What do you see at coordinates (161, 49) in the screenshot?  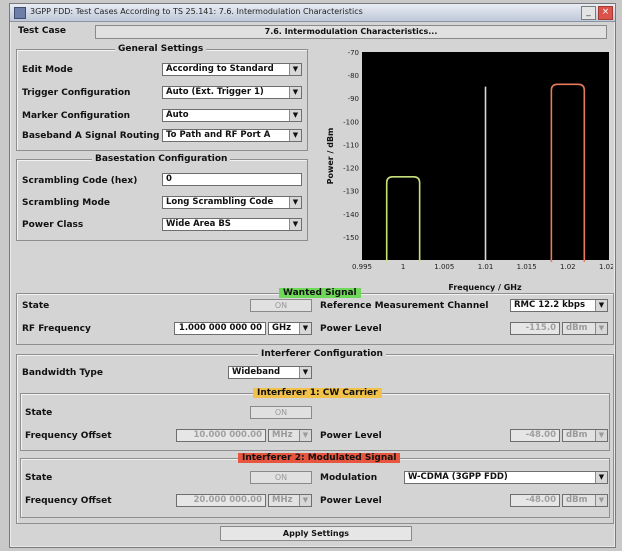 I see `general-settings-title: General Settings` at bounding box center [161, 49].